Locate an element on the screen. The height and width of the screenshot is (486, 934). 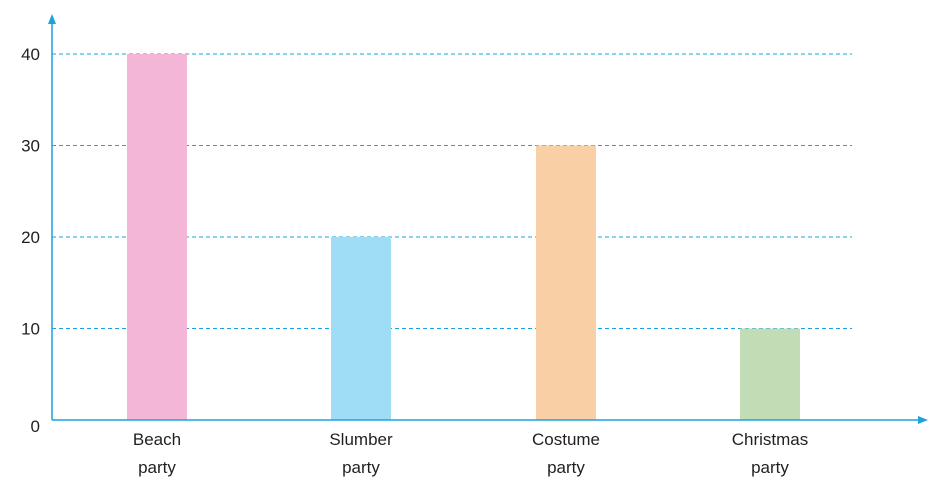
bar-slumber is located at coordinates (361, 328).